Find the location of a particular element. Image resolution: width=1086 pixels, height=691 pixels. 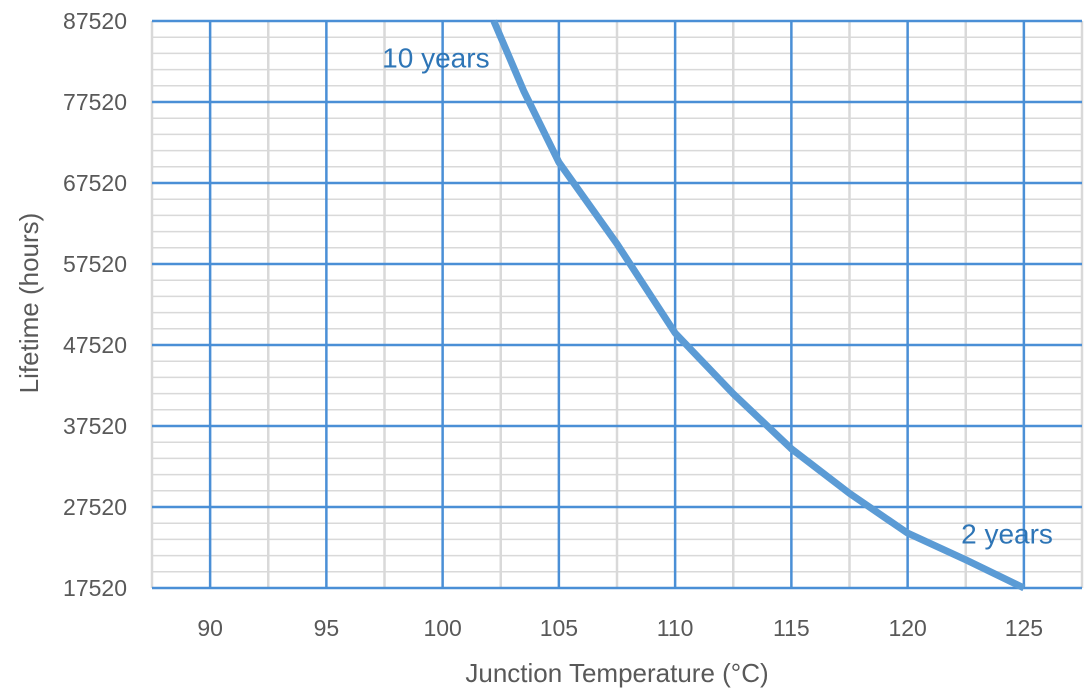

x-tick-label: 125 is located at coordinates (1024, 628).